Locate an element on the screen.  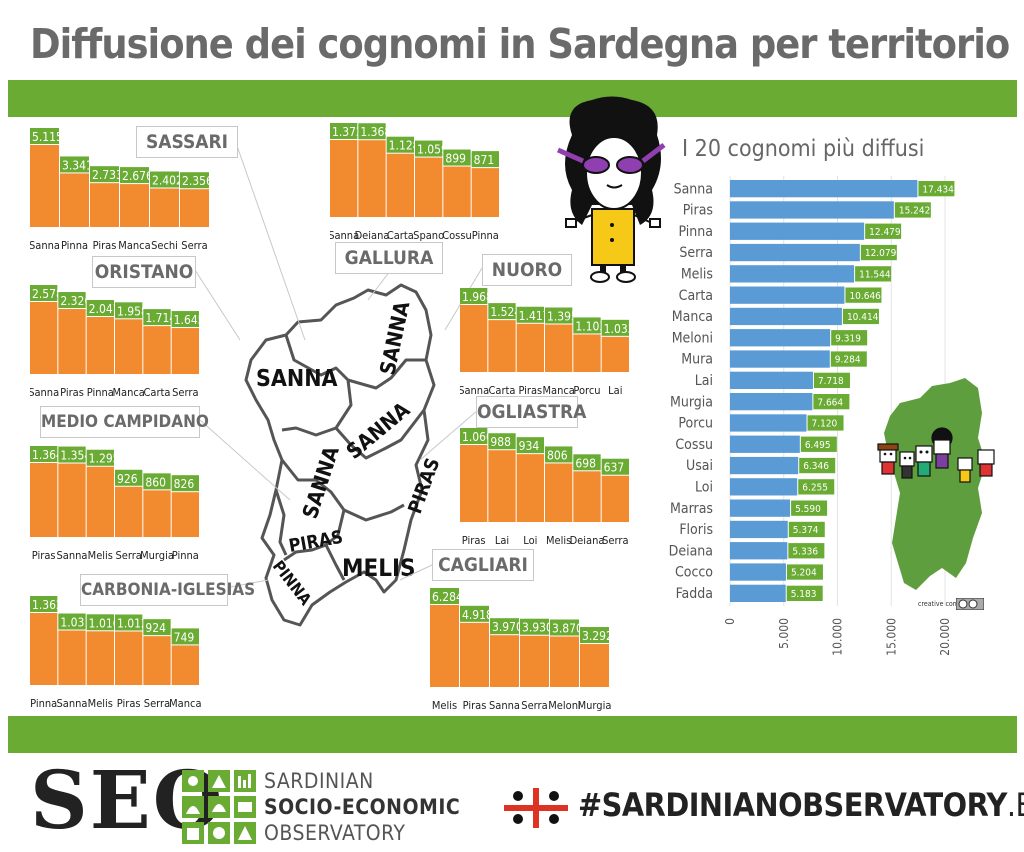
data-label: 1.362 is located at coordinates (47, 605).